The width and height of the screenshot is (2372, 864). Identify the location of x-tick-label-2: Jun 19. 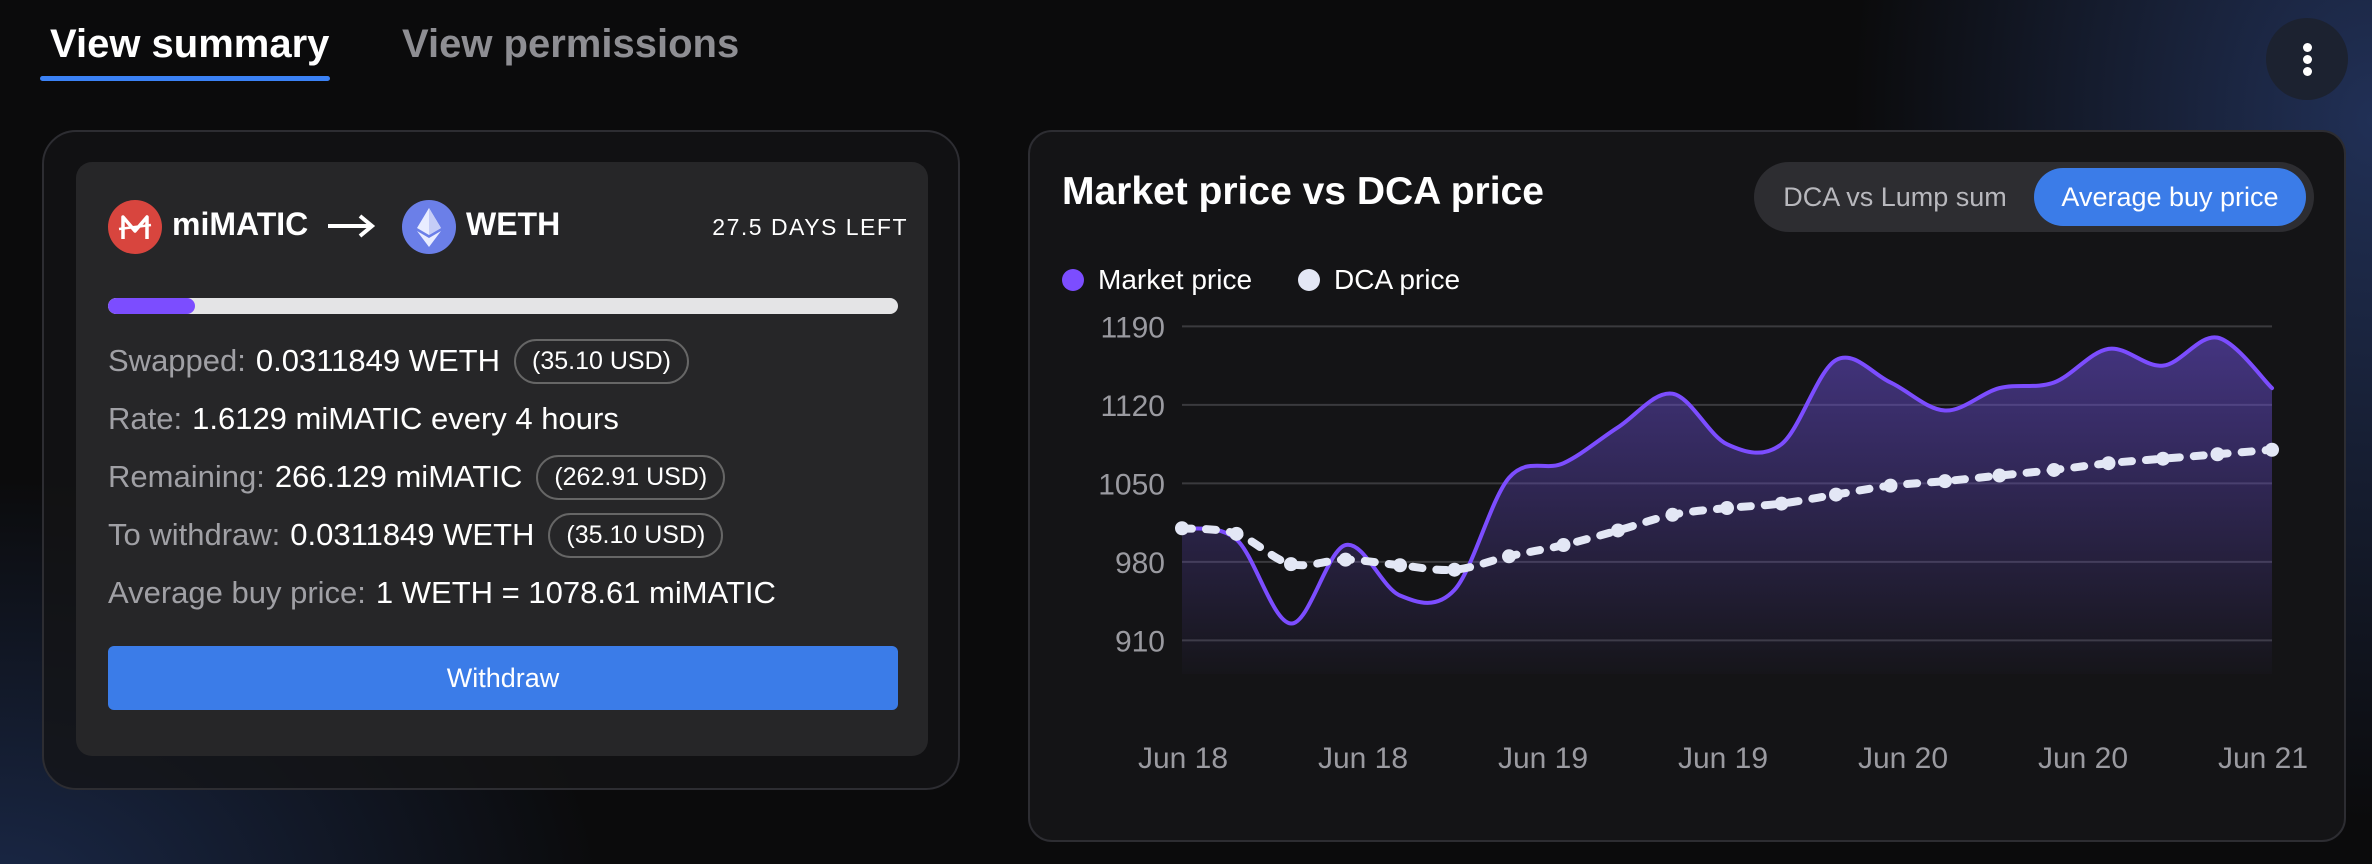
(1543, 758).